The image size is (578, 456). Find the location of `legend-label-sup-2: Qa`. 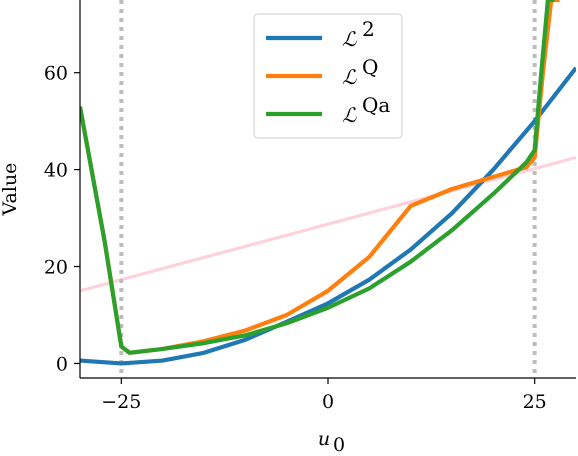

legend-label-sup-2: Qa is located at coordinates (376, 105).